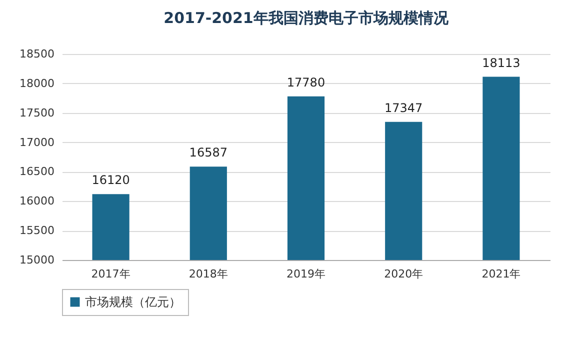  What do you see at coordinates (307, 18) in the screenshot?
I see `chart-title: 2017-2021年我国消费电子市场规模情况` at bounding box center [307, 18].